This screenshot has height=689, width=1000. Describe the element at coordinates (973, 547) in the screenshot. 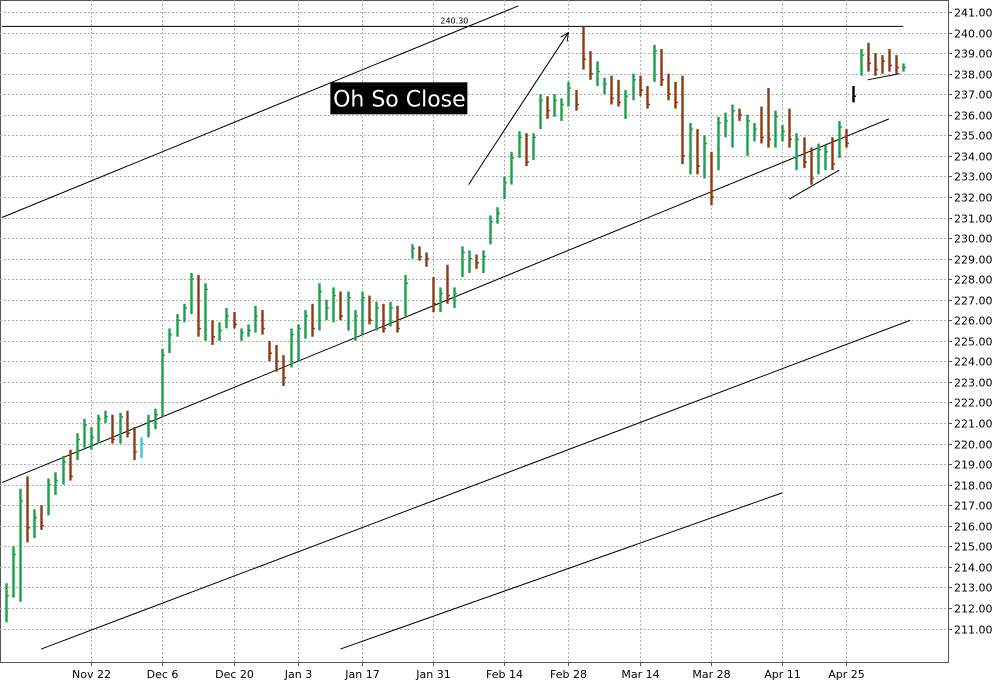

I see `y-tick-label: 215.00` at that location.